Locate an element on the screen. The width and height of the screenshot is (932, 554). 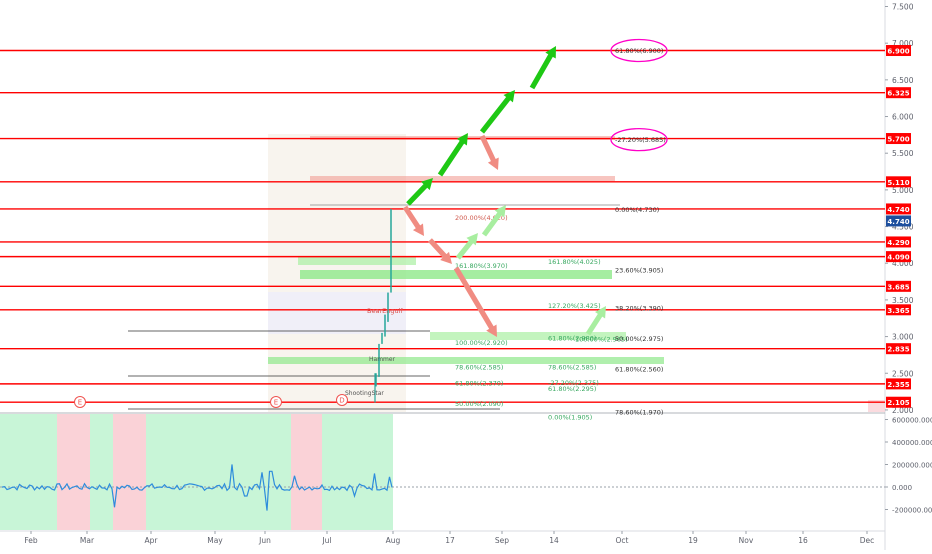
fib-label: -27.20%(2.375) is located at coordinates (573, 383).